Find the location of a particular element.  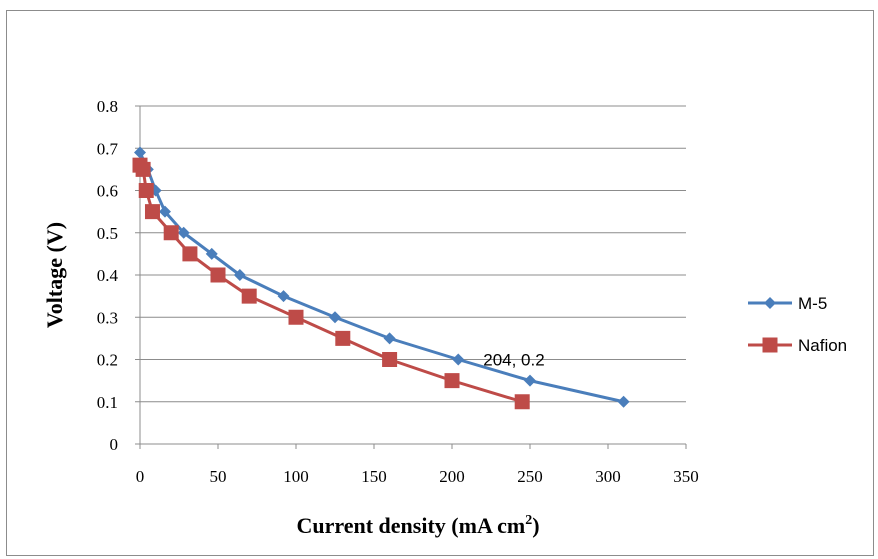

y-tick-label: 0 is located at coordinates (114, 444).